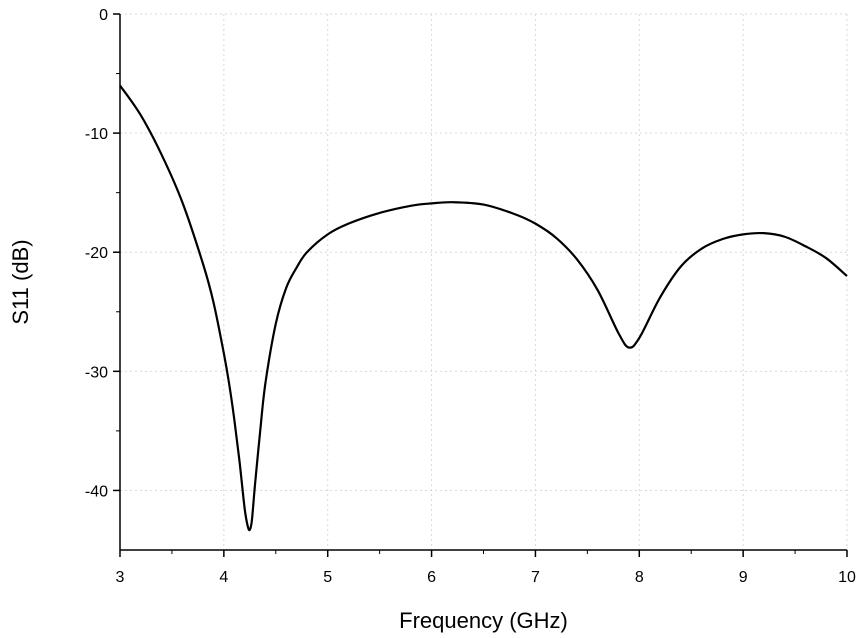 The image size is (862, 638). I want to click on y-tick-label: -10, so click(96, 134).